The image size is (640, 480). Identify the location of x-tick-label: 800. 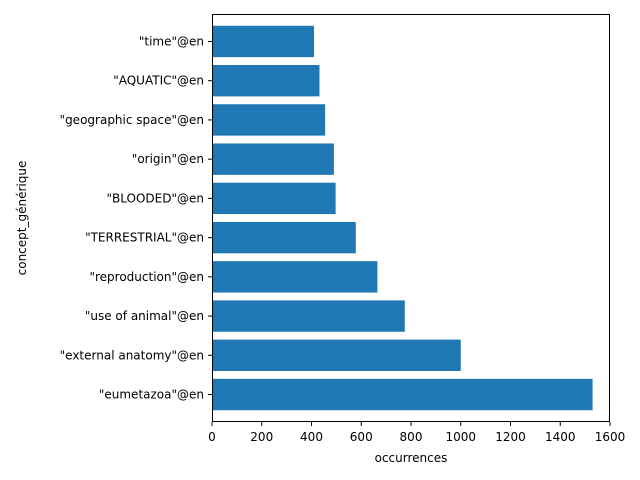
(411, 437).